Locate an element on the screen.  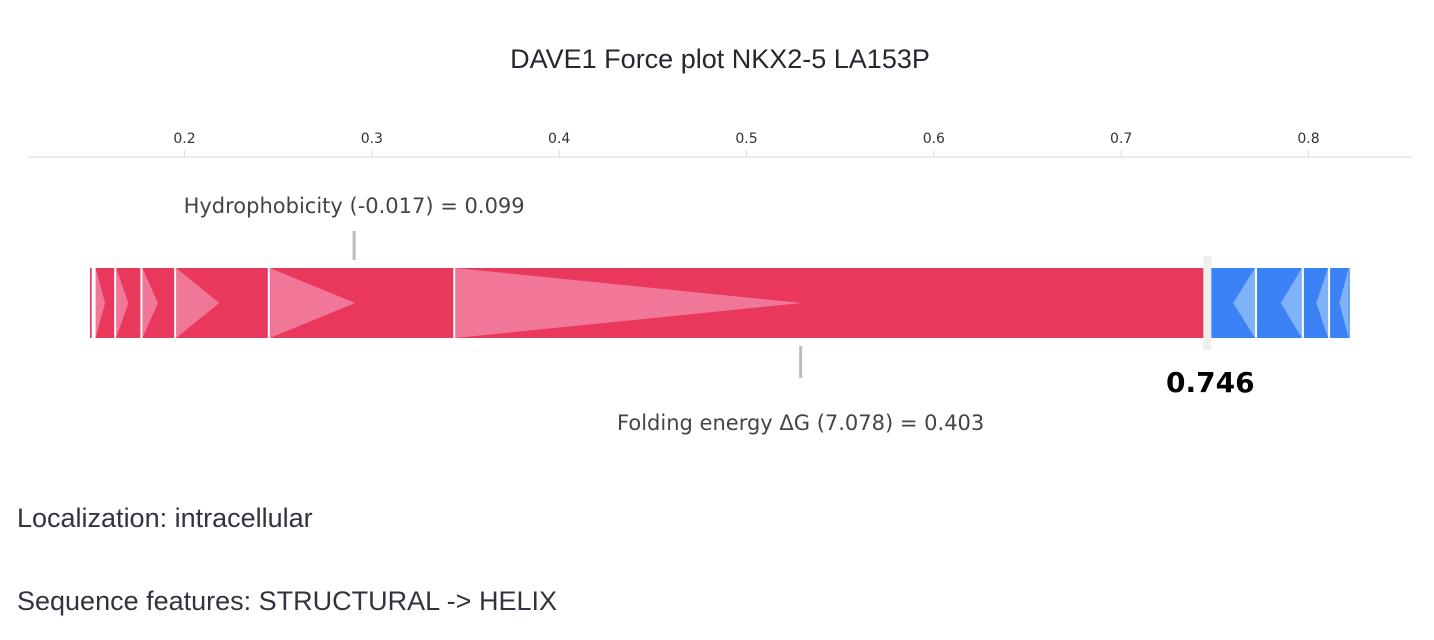
x-tick-label: 0.3 is located at coordinates (372, 139).